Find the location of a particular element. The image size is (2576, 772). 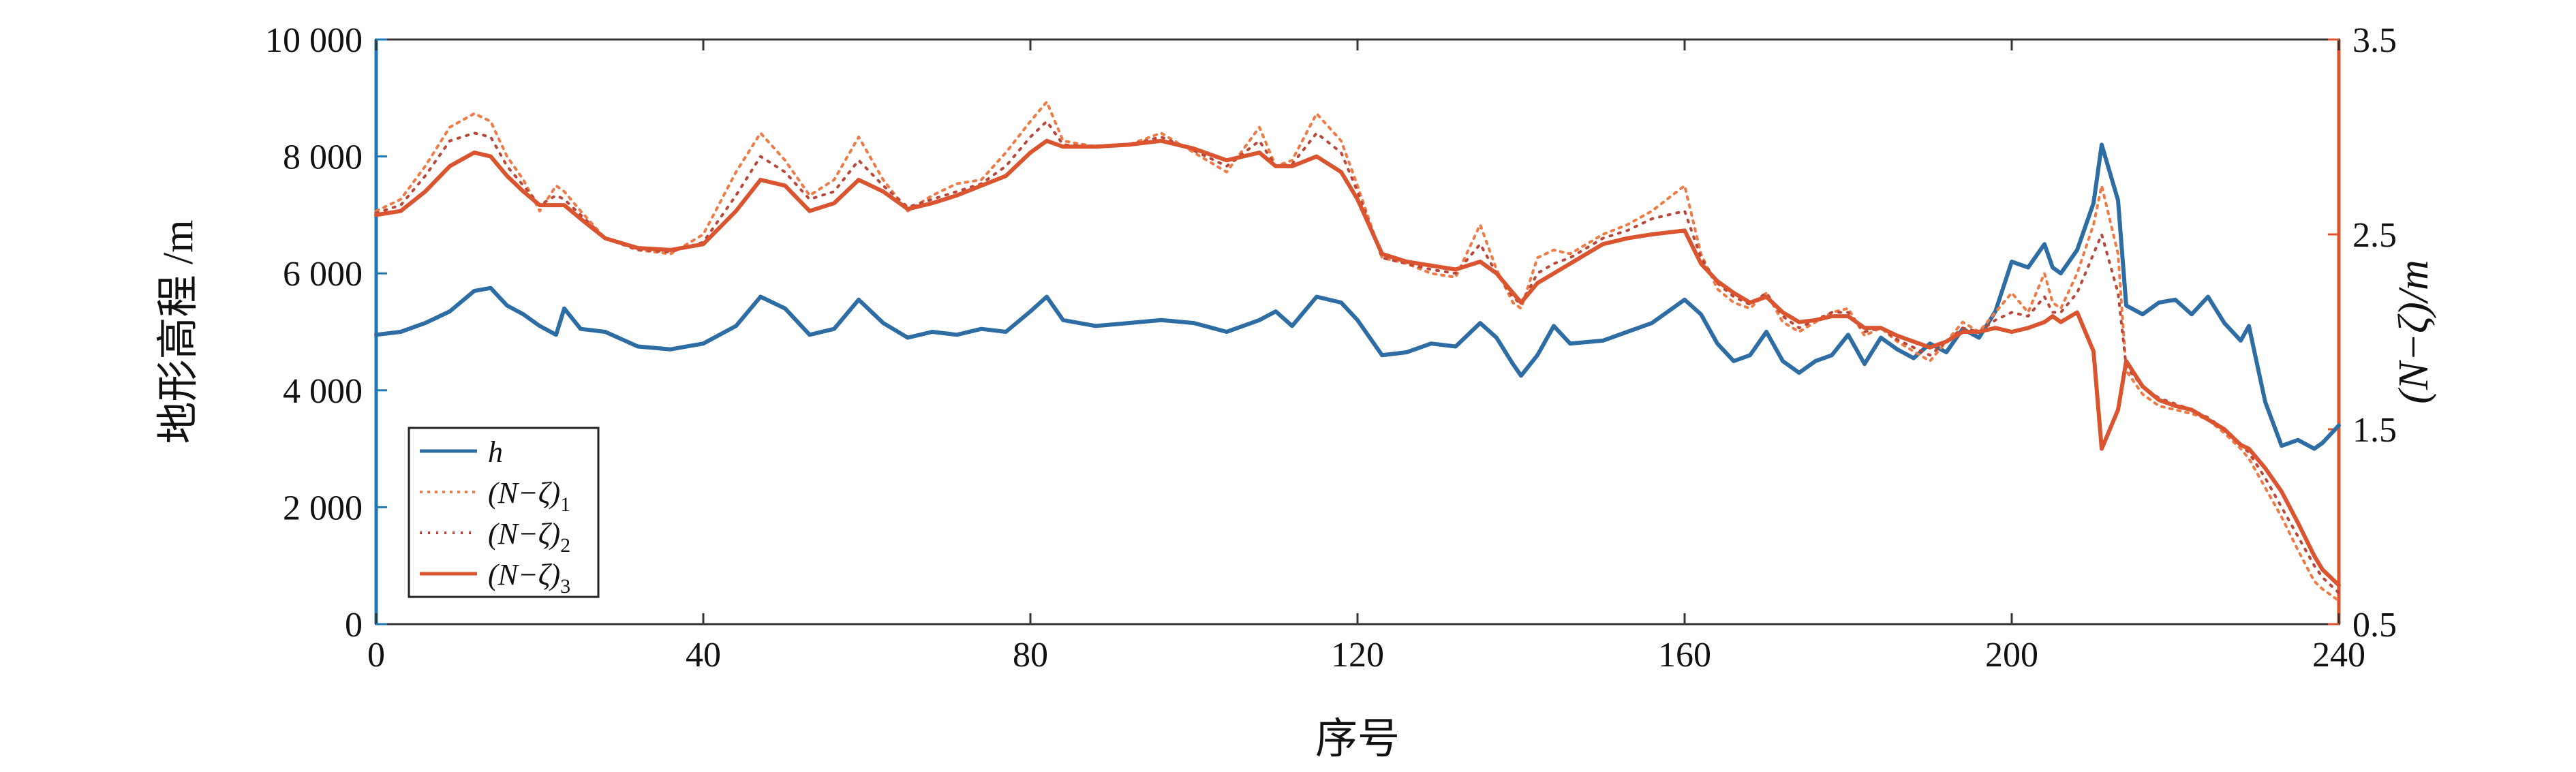

left-tick-label: 4 000 is located at coordinates (323, 392).